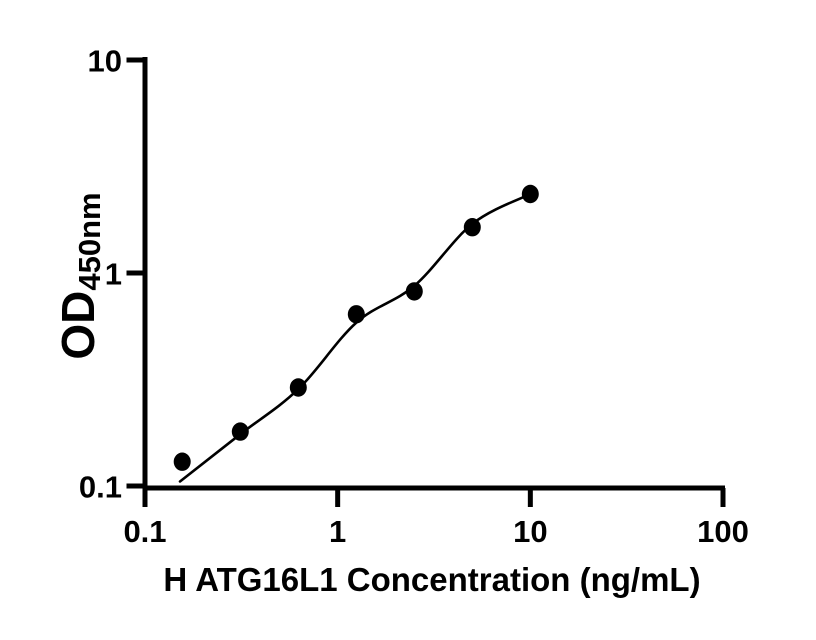  I want to click on x-tick-label: 0.1, so click(145, 531).